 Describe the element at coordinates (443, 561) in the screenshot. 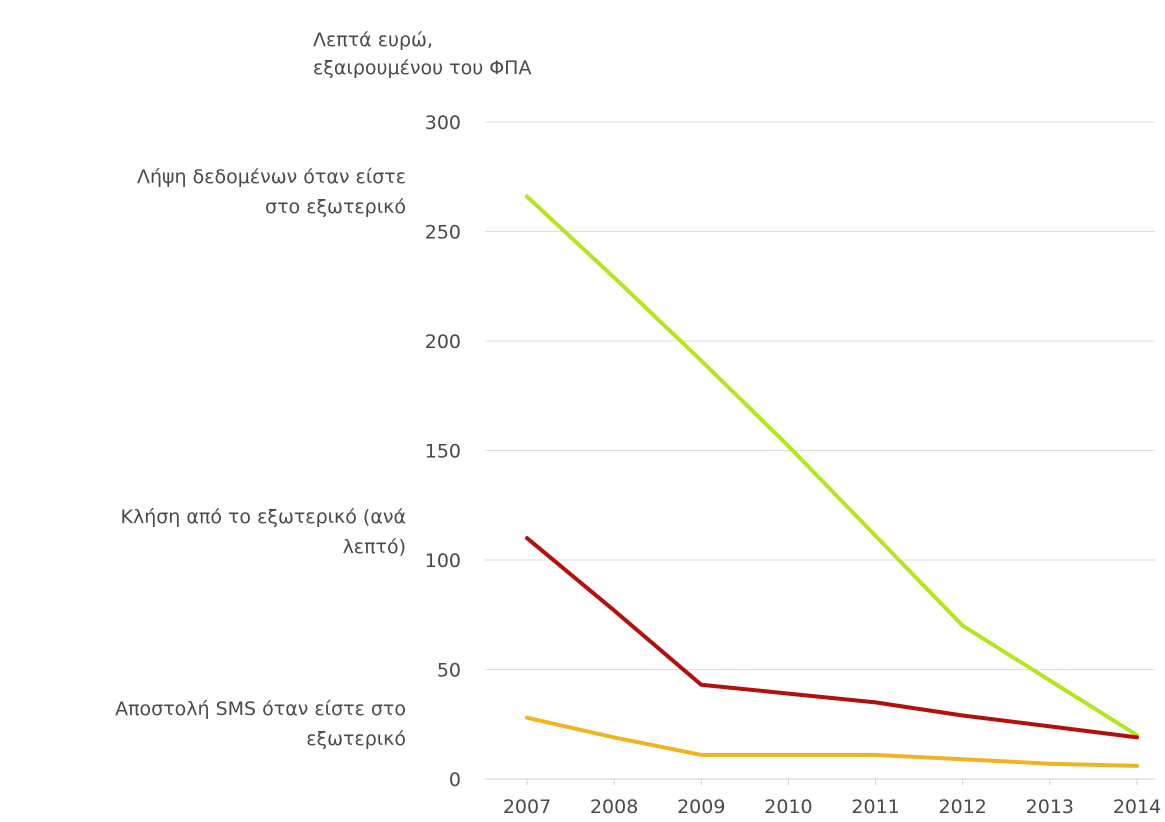

I see `y-tick-label: 100` at that location.